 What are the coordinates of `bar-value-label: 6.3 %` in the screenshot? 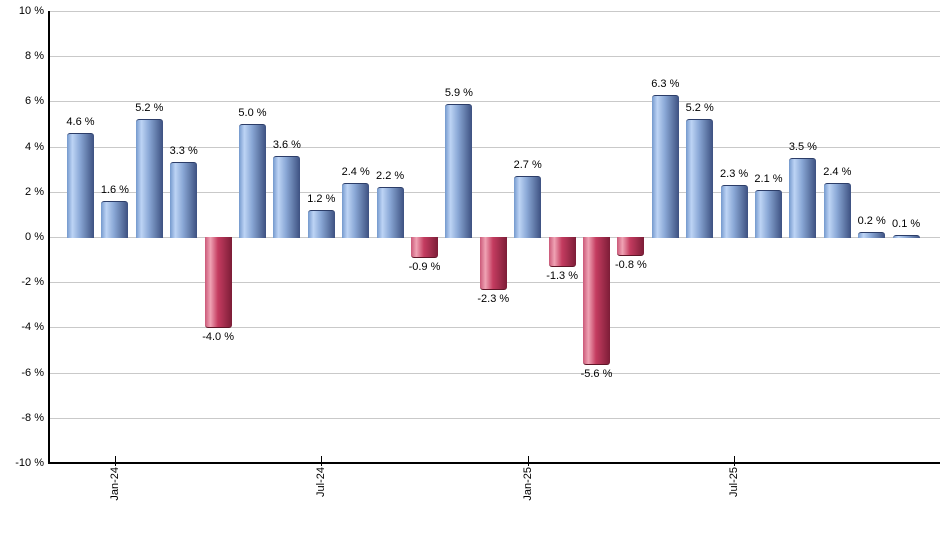 It's located at (665, 83).